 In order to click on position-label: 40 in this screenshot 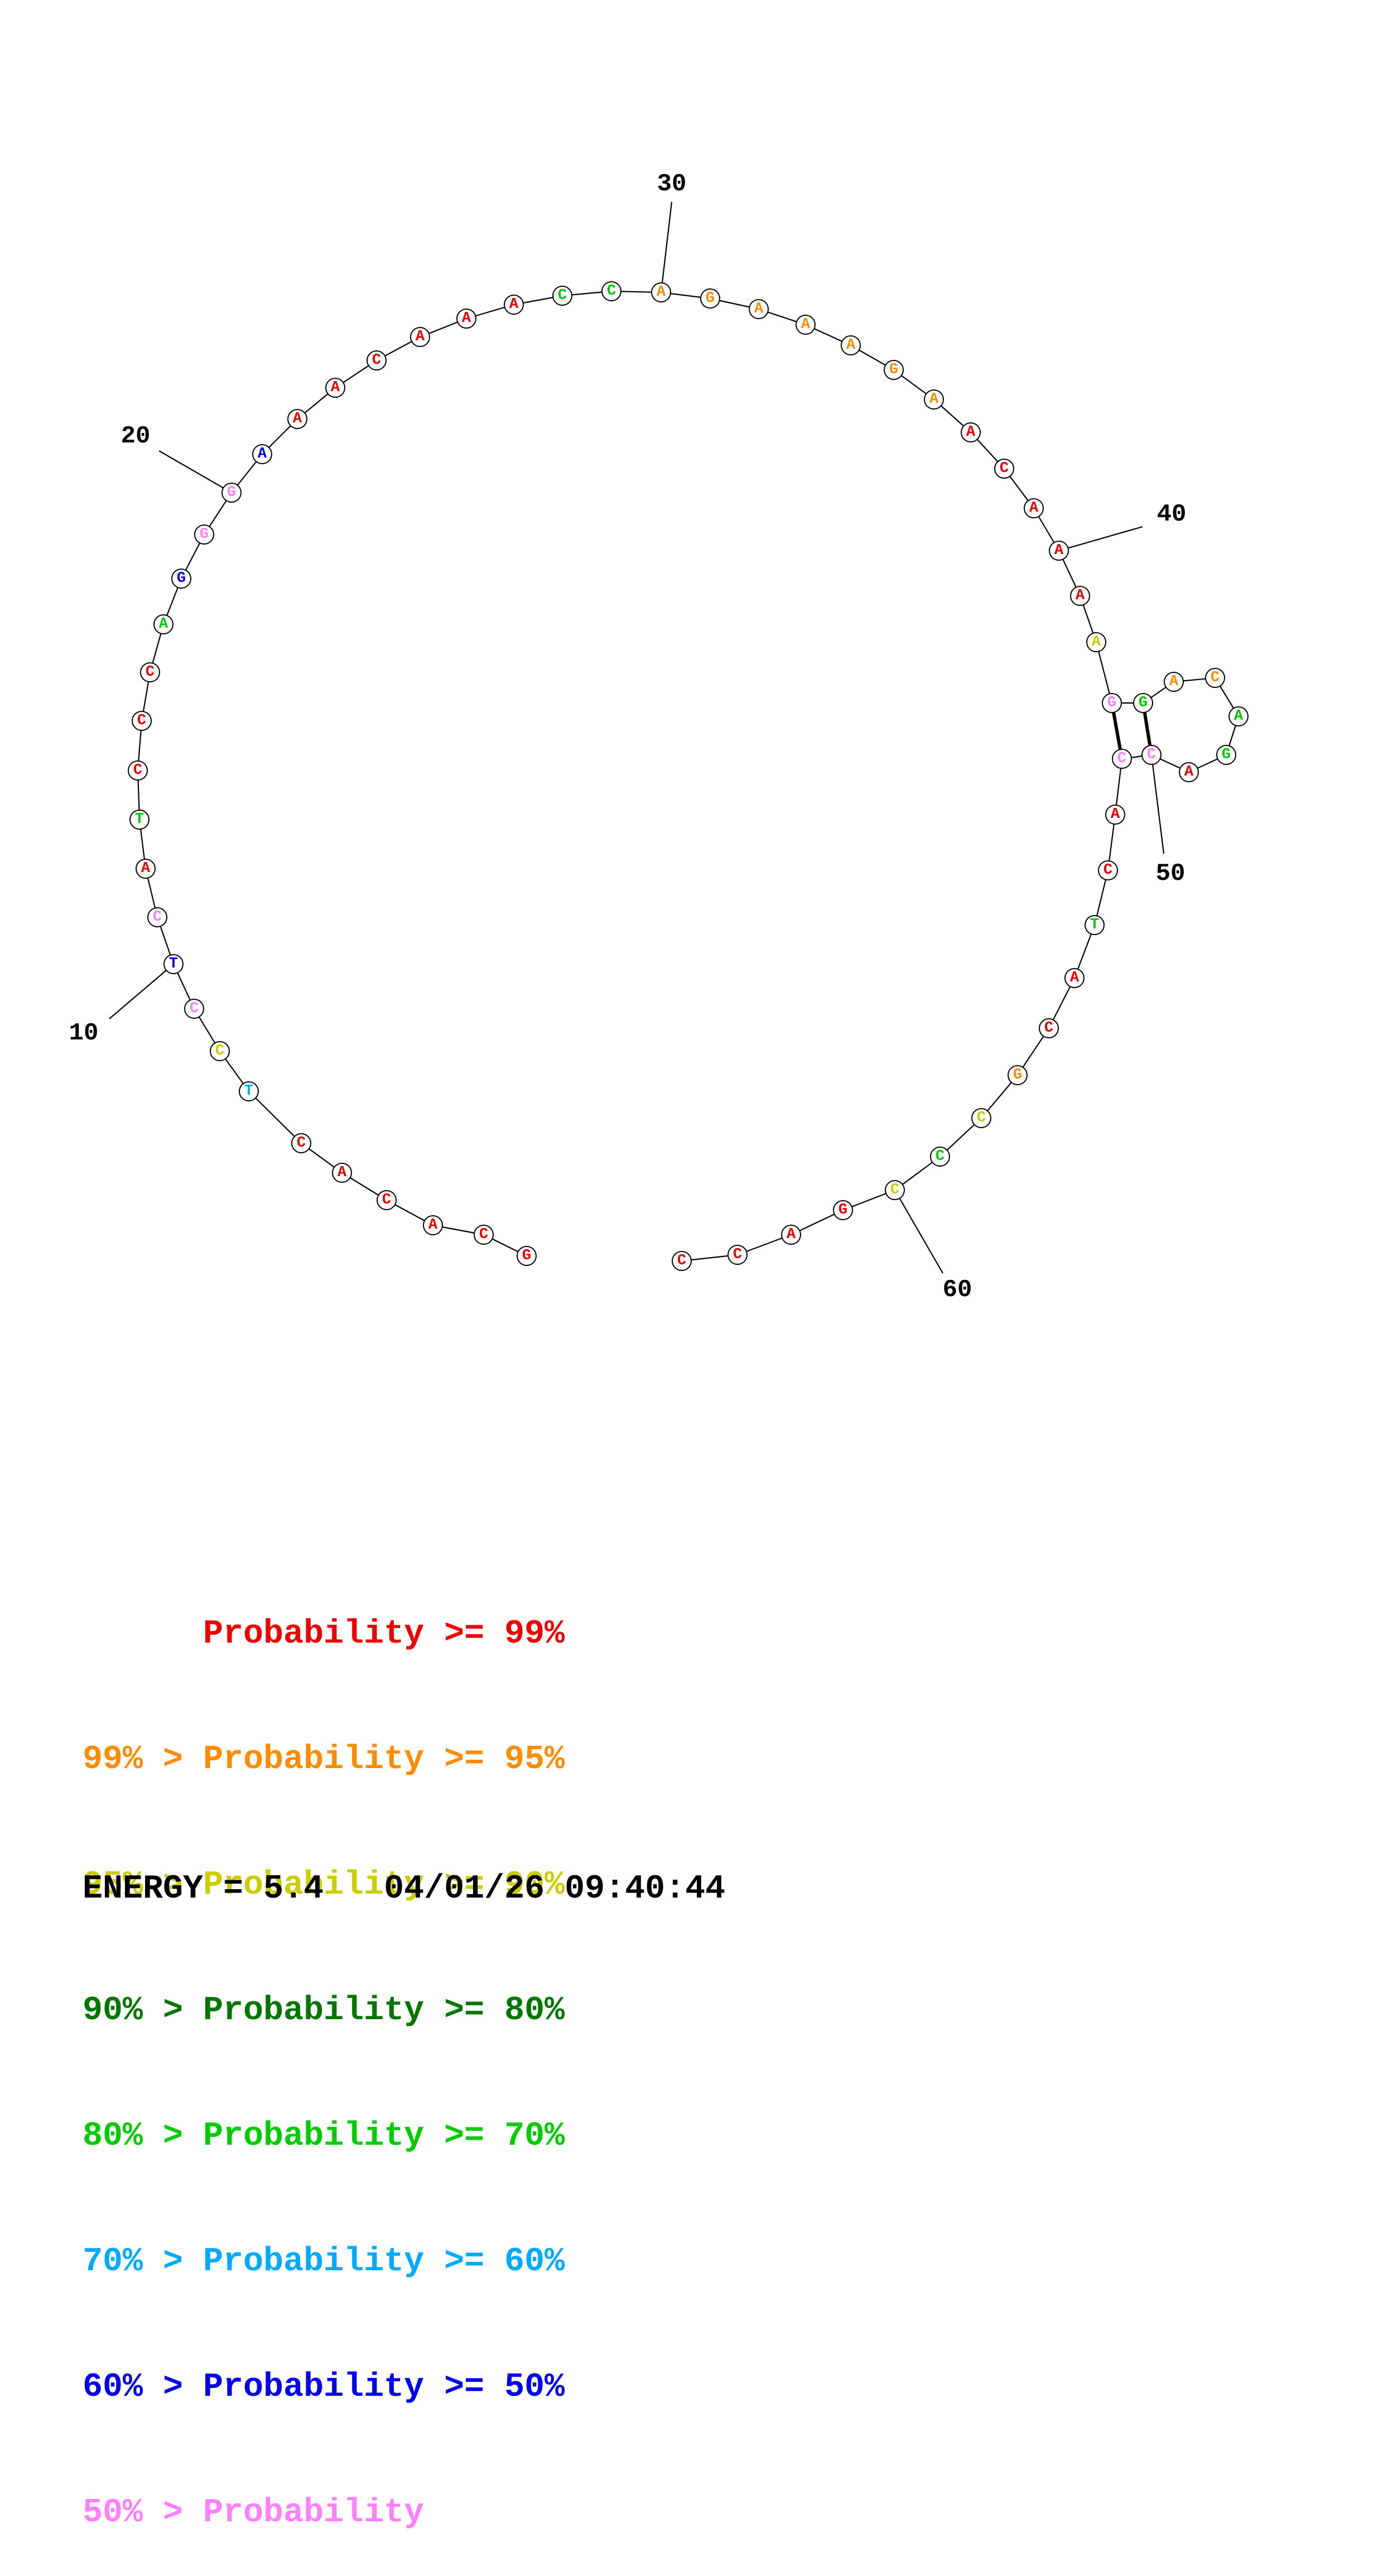, I will do `click(1172, 514)`.